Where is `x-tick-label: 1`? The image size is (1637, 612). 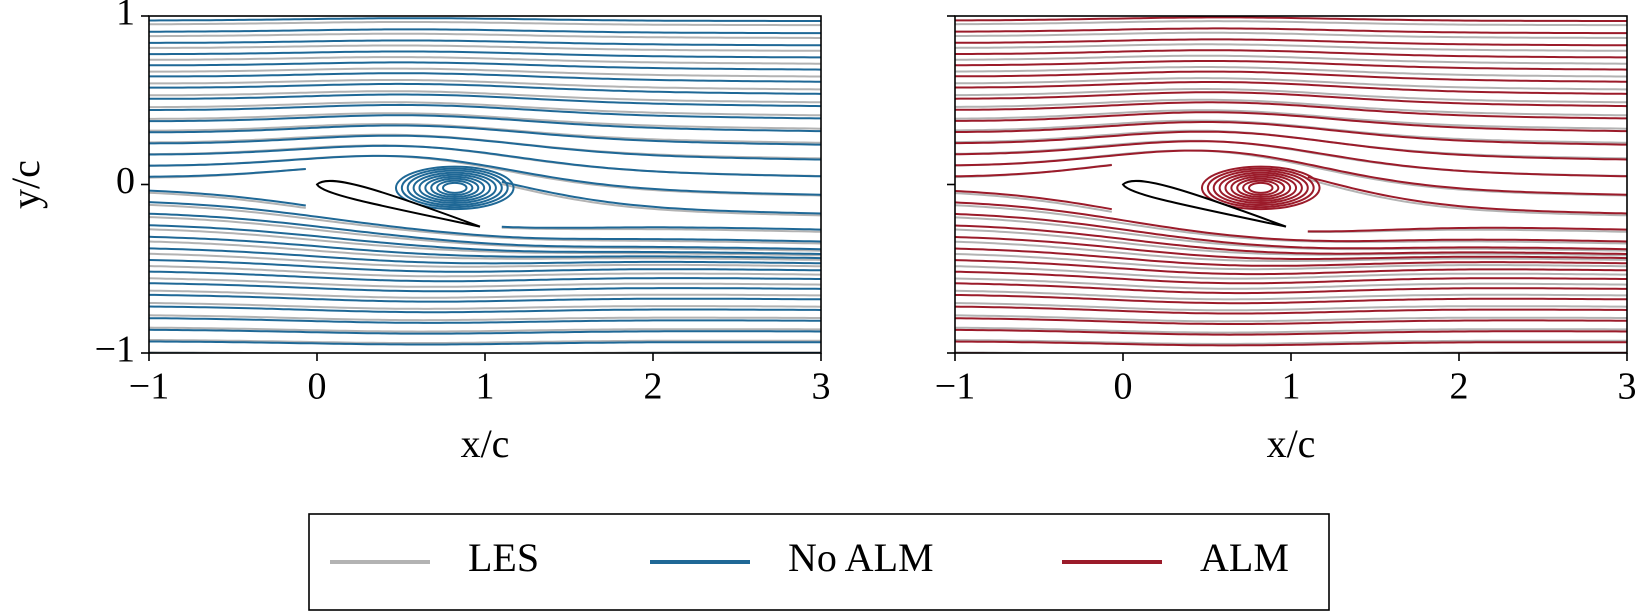
x-tick-label: 1 is located at coordinates (485, 387).